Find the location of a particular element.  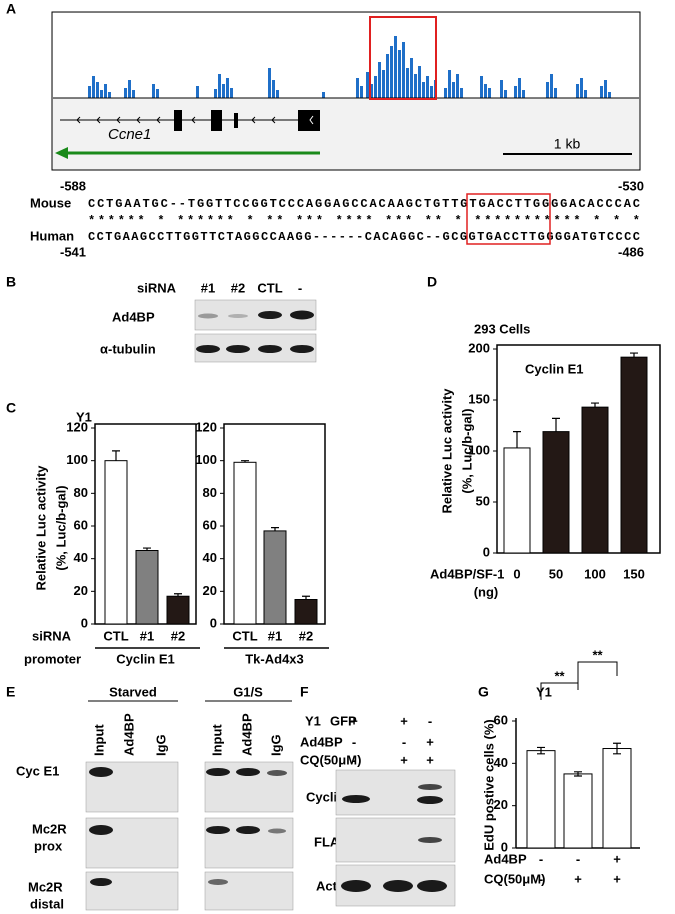

x-tick-label: #2 is located at coordinates (306, 635).